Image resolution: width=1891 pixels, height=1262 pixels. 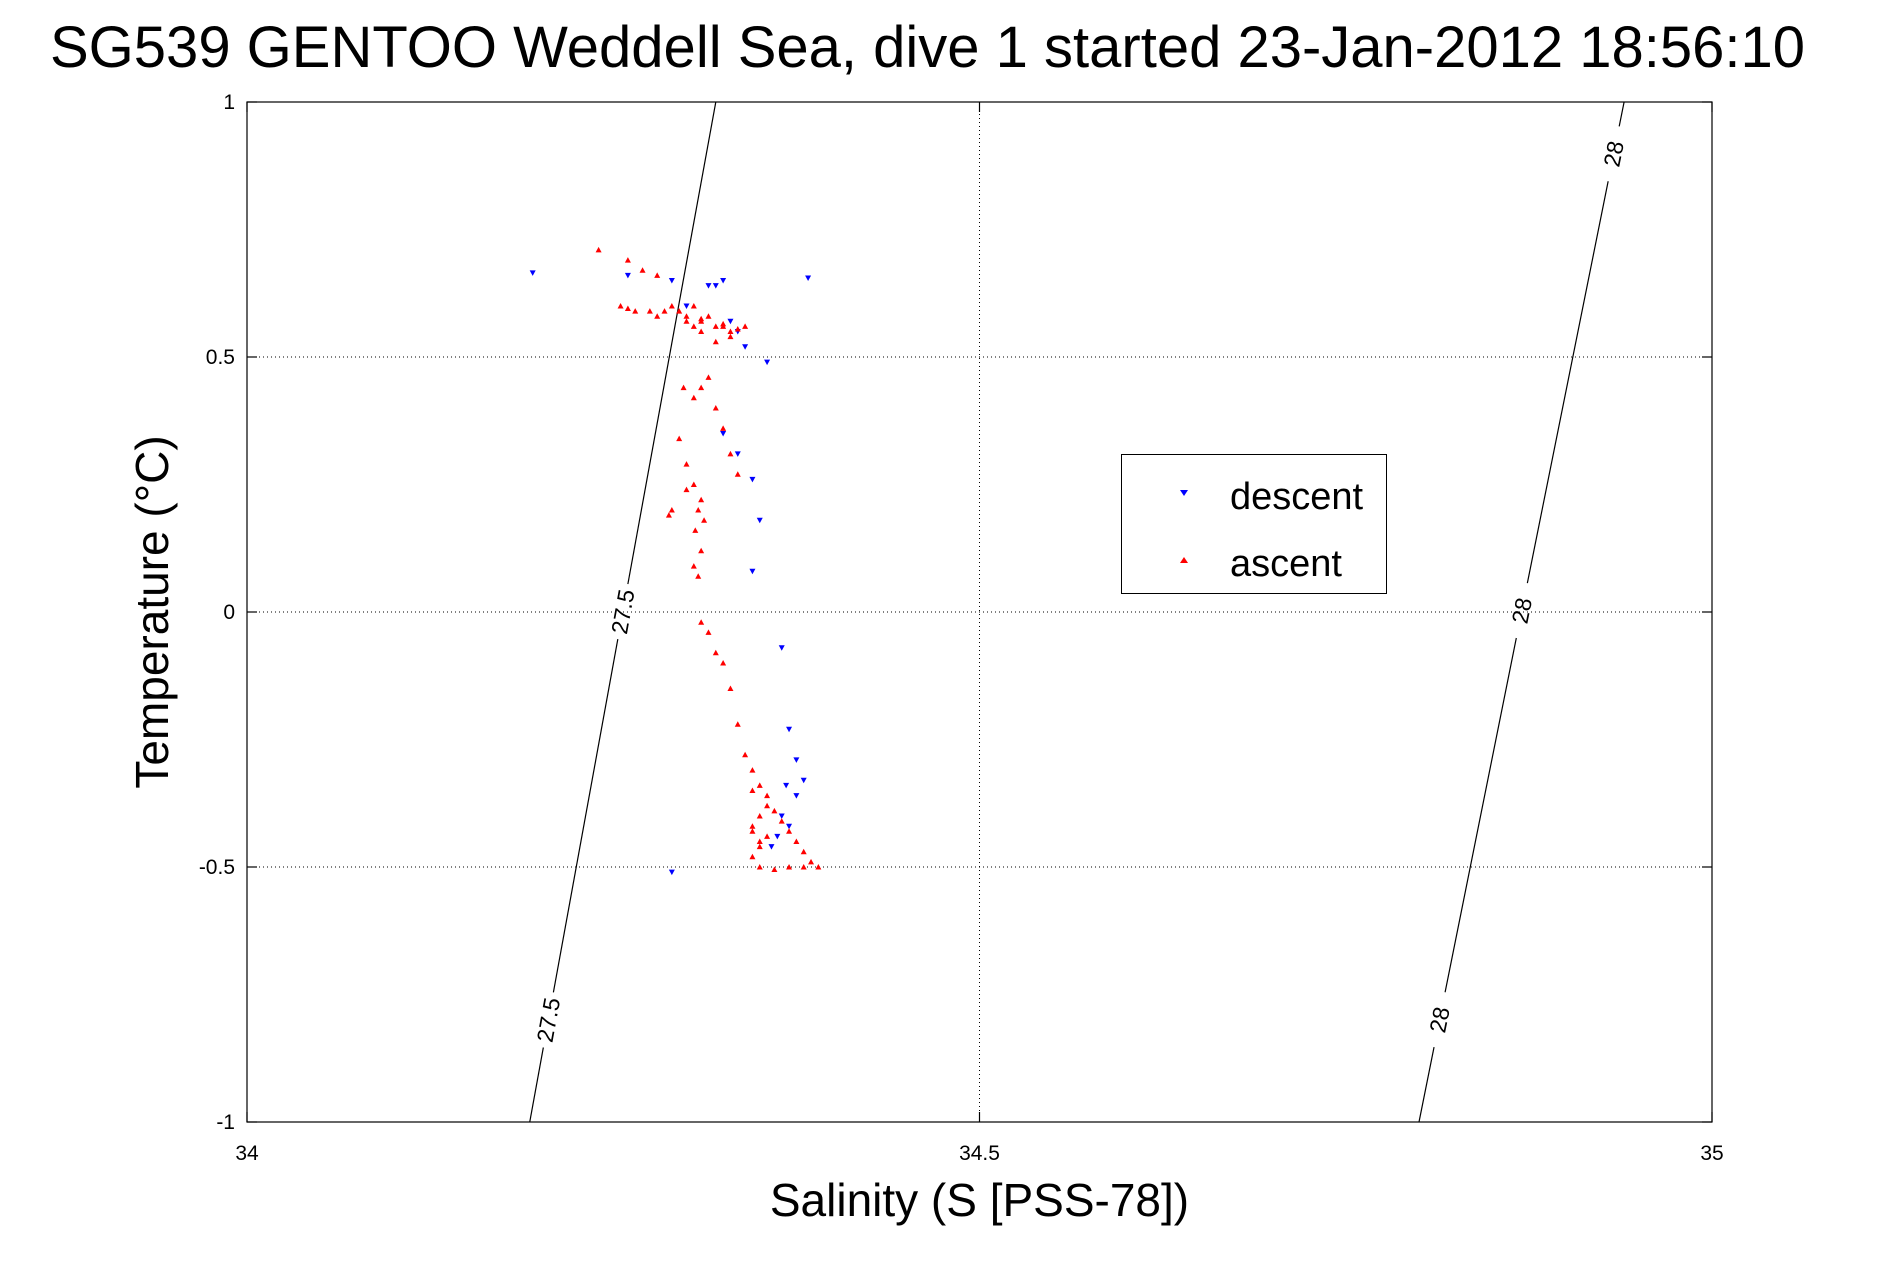 I want to click on y-tick-label: 0, so click(x=229, y=612).